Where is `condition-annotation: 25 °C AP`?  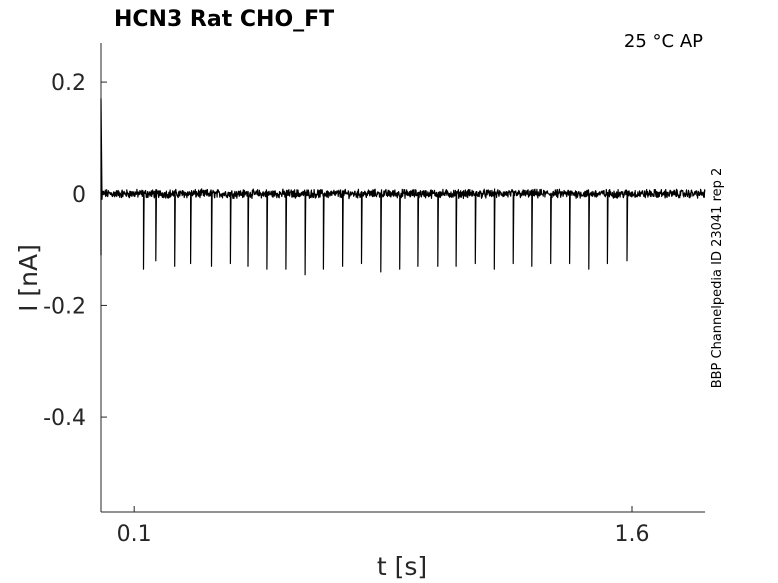 condition-annotation: 25 °C AP is located at coordinates (663, 41).